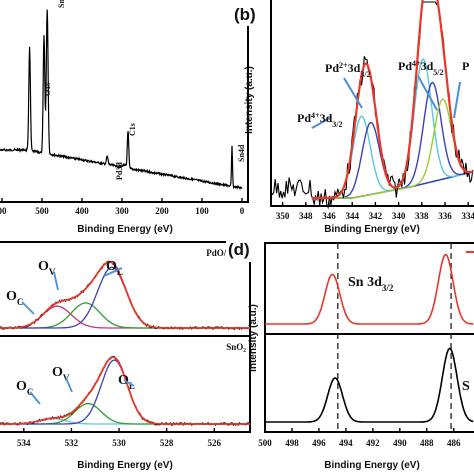 This screenshot has width=474, height=474. What do you see at coordinates (373, 443) in the screenshot?
I see `x-tick-label: 492` at bounding box center [373, 443].